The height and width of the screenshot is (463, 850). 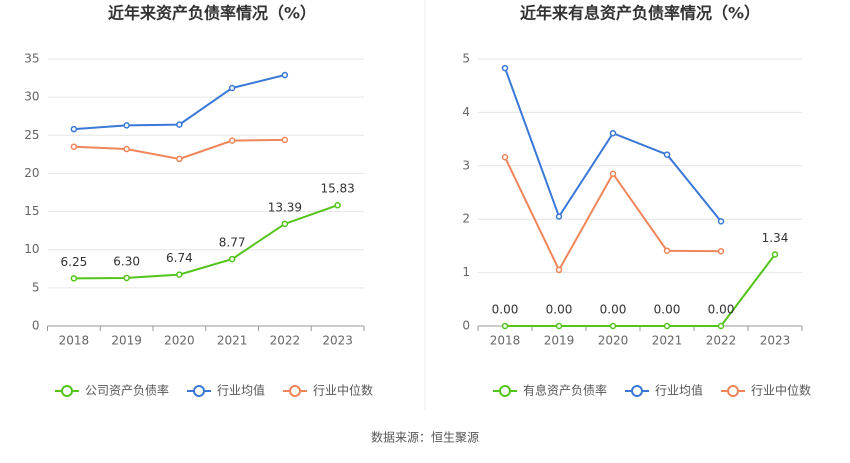 I want to click on chart-title: 近年来有息资产负债率情况（%）, so click(x=640, y=13).